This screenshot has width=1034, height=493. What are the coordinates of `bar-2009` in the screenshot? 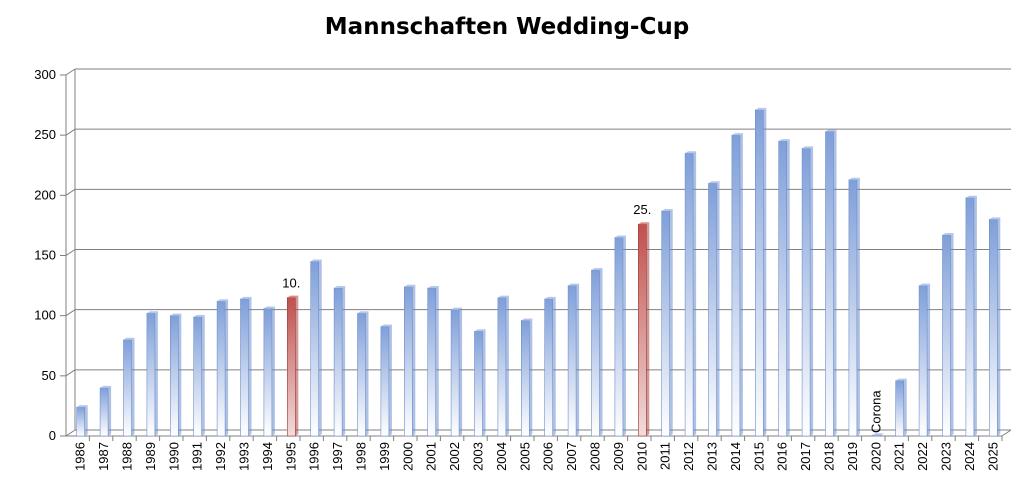 It's located at (620, 336).